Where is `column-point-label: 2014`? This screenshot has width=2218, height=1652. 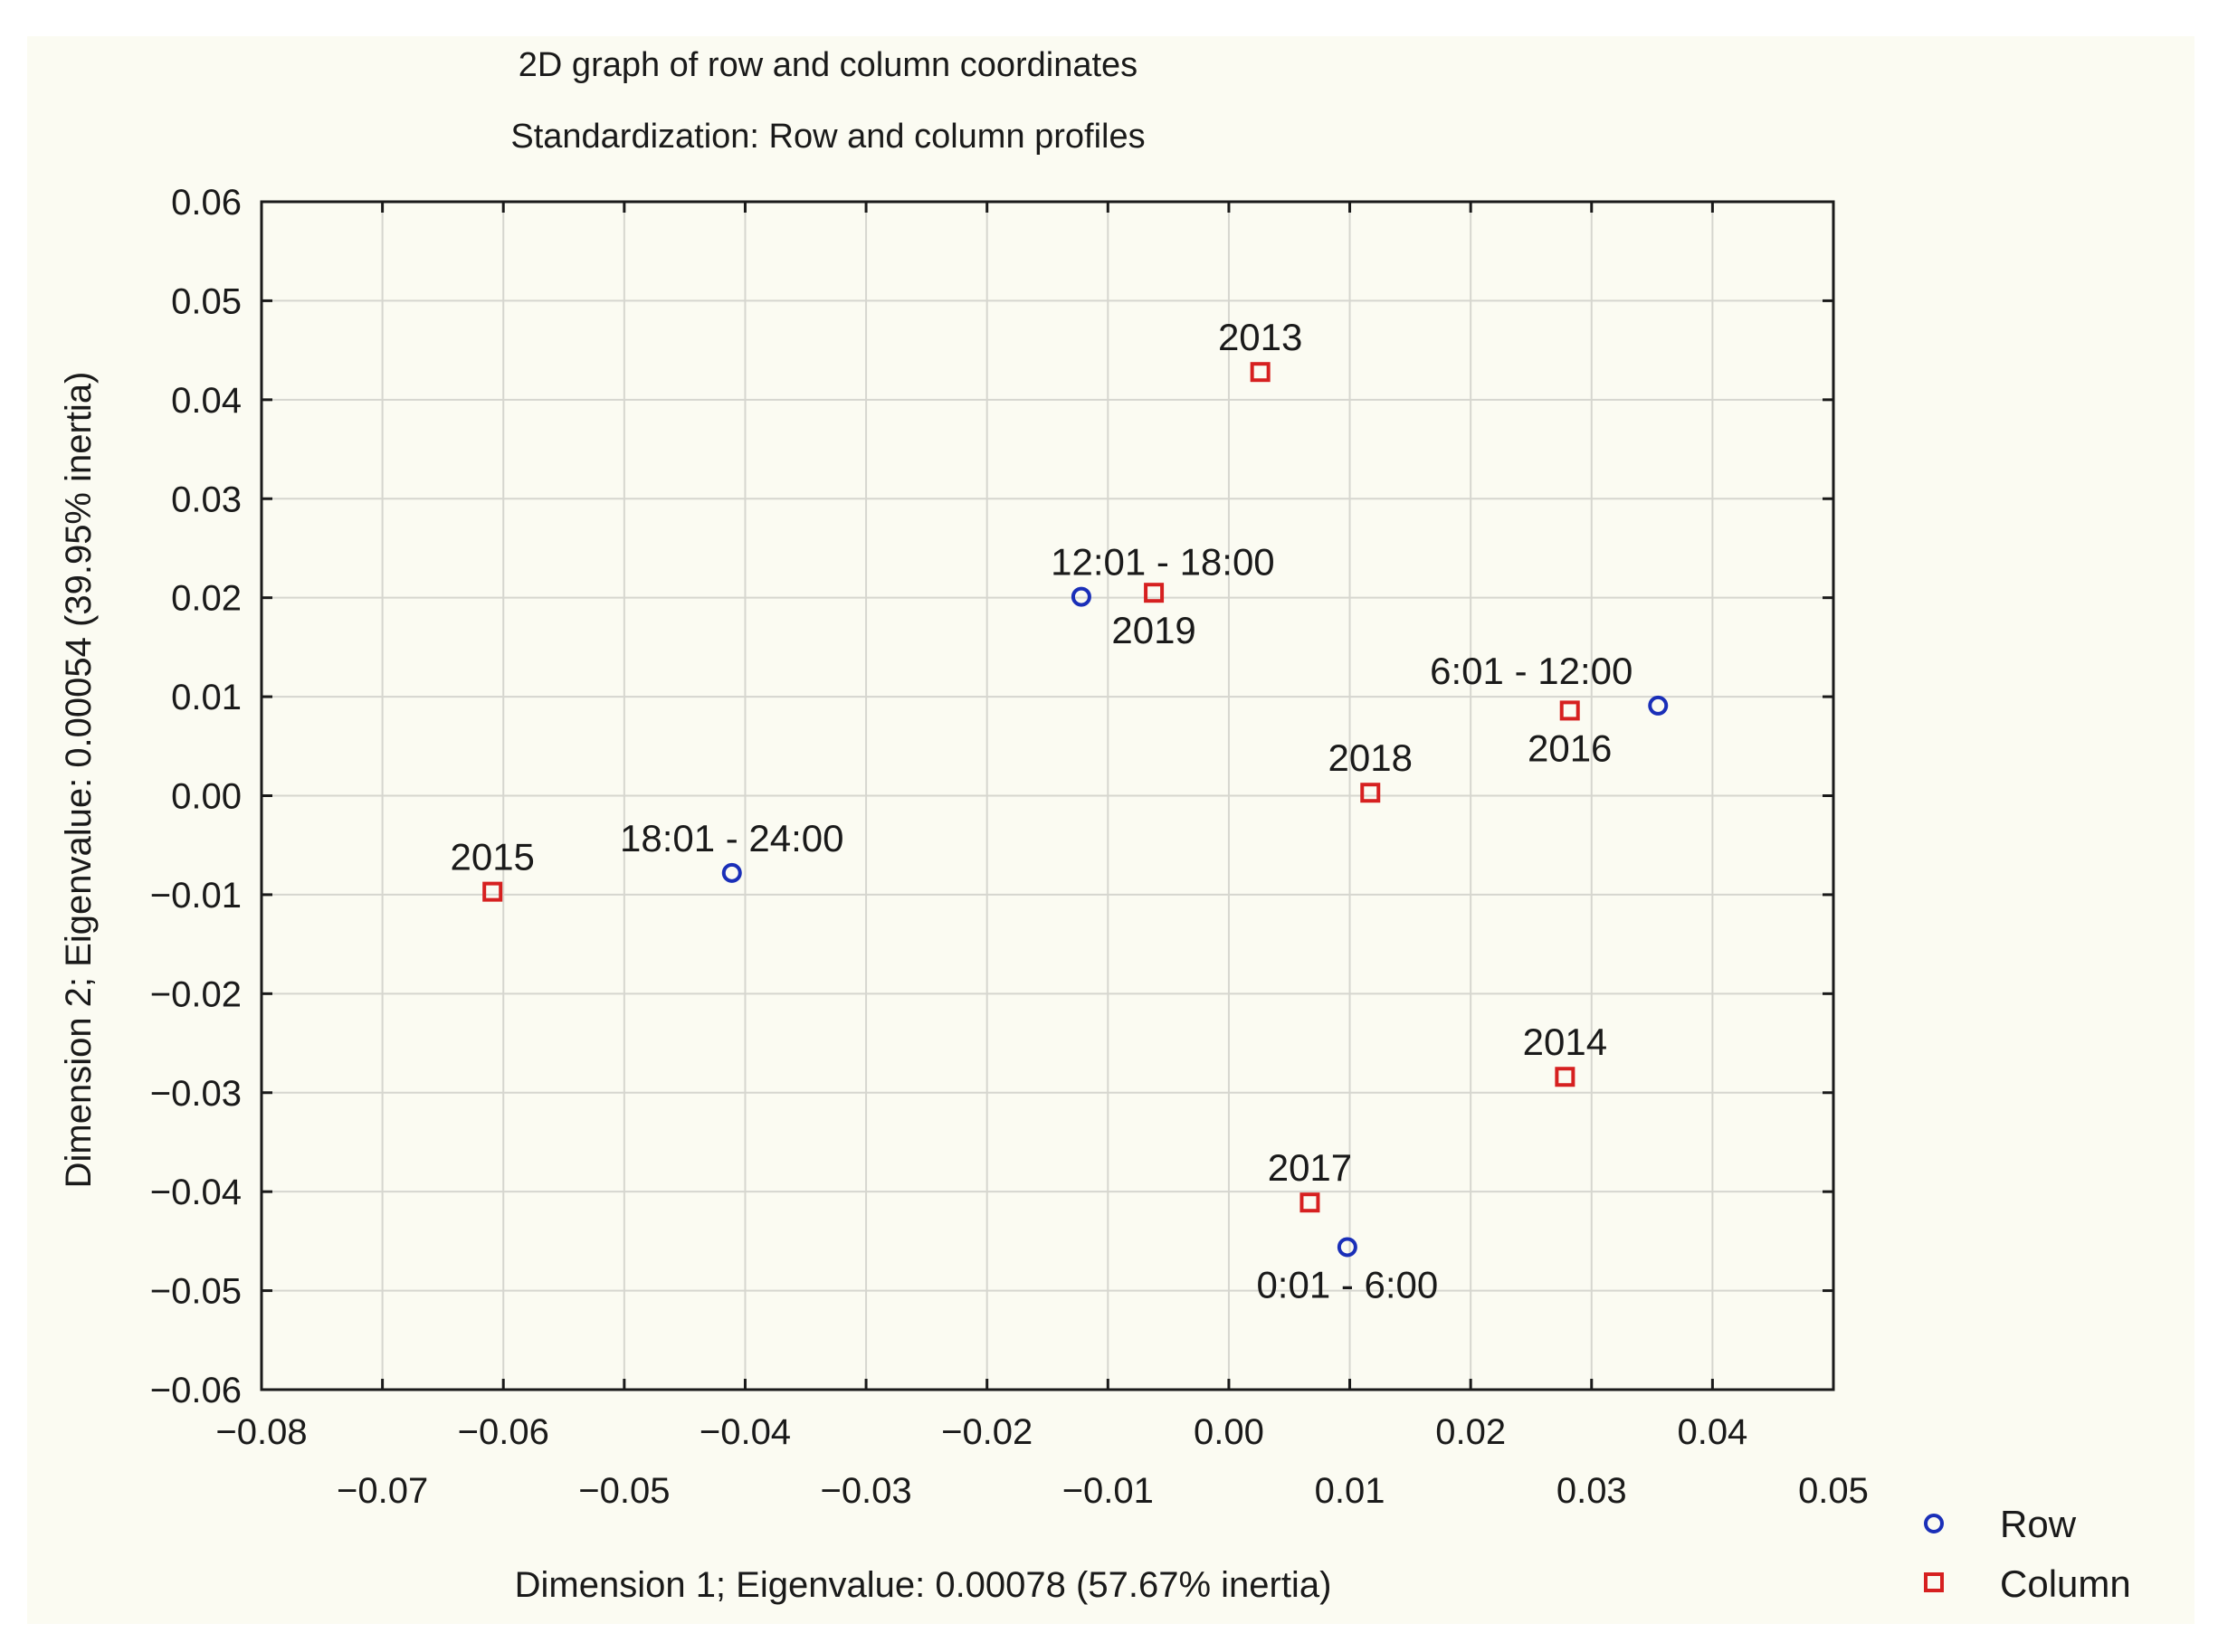
column-point-label: 2014 is located at coordinates (1565, 1042).